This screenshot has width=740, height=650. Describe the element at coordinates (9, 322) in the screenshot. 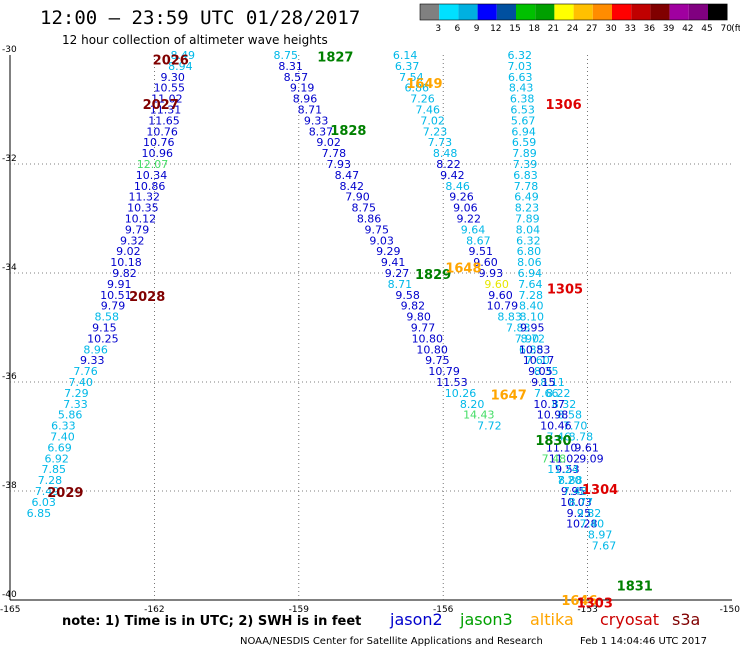

I see `y-axis-ticks: -30 -32 -34 -36 -38 -40` at that location.